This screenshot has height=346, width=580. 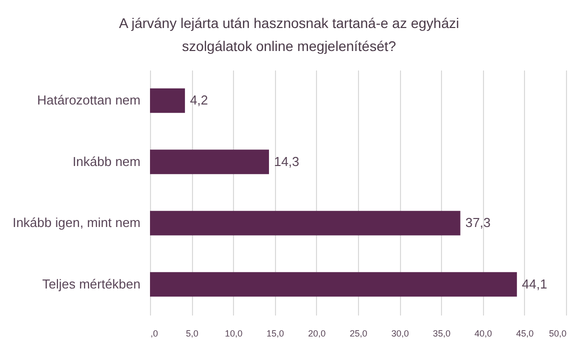 What do you see at coordinates (154, 333) in the screenshot?
I see `x-tick-label: ,0` at bounding box center [154, 333].